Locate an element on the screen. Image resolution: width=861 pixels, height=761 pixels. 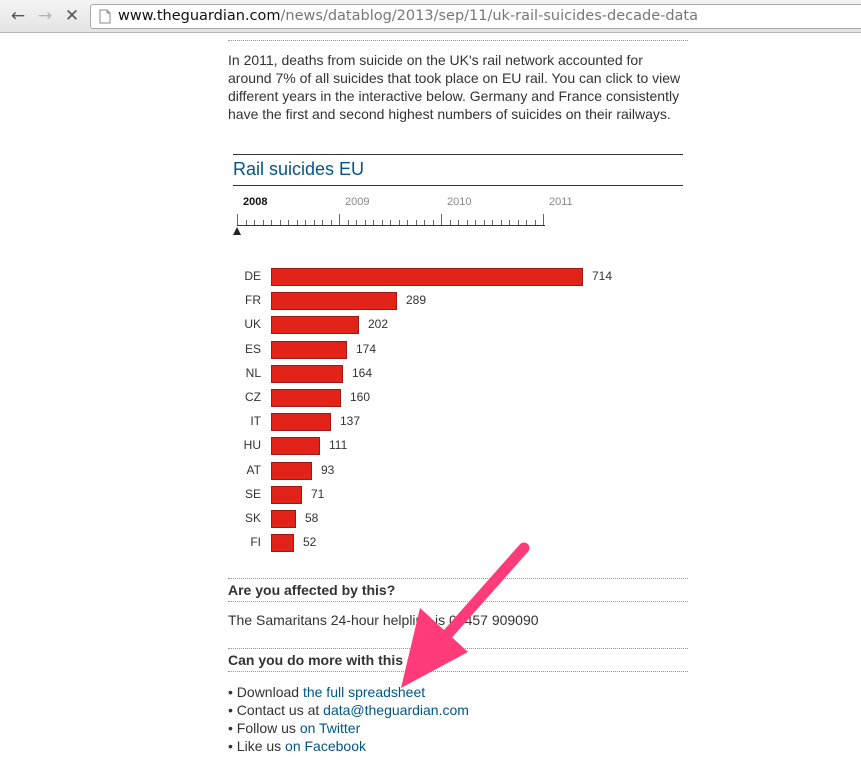
bar-label: DE is located at coordinates (244, 276).